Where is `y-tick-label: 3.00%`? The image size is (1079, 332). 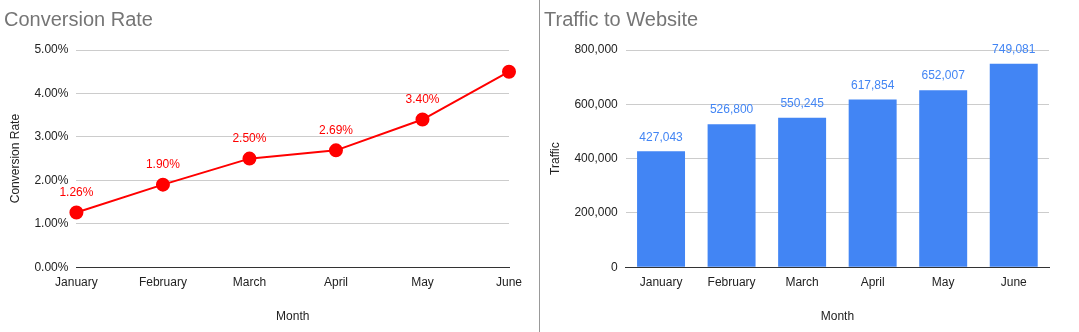
y-tick-label: 3.00% is located at coordinates (51, 136).